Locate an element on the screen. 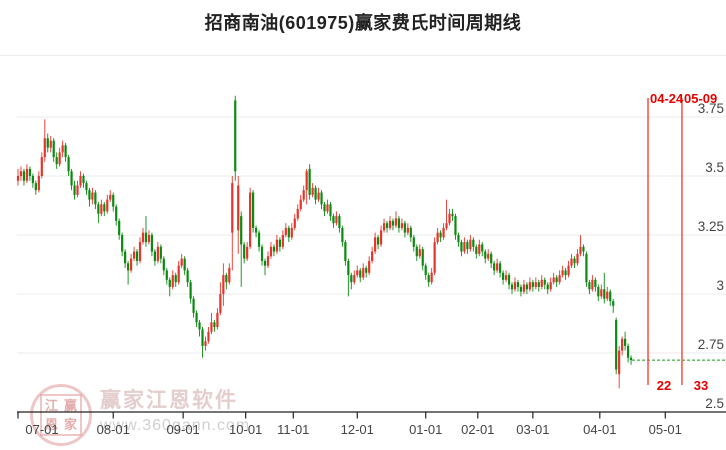  x-axis-label: 11-01 is located at coordinates (293, 429).